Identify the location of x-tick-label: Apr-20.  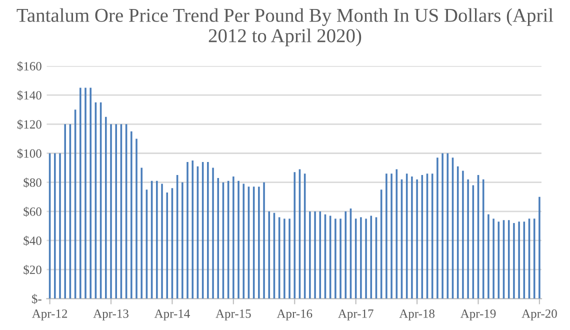
(539, 314).